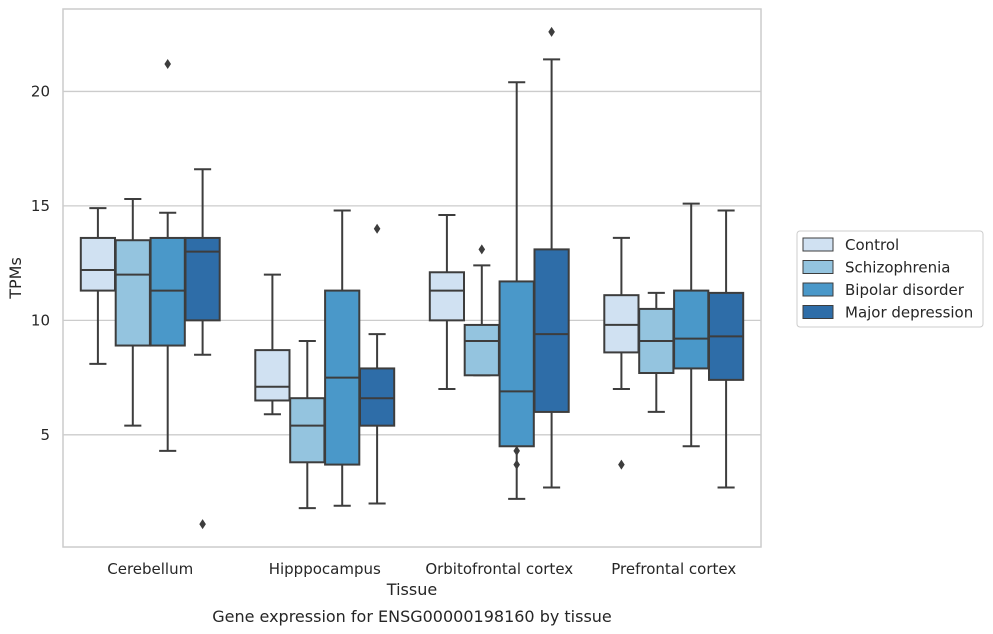  Describe the element at coordinates (40, 320) in the screenshot. I see `y-tick-label: 10` at that location.